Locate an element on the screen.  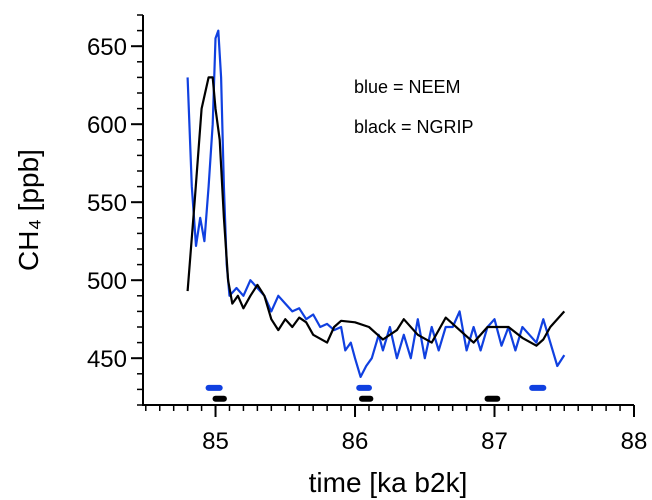
y-axis-label: CH₄ [ppb] is located at coordinates (28, 210).